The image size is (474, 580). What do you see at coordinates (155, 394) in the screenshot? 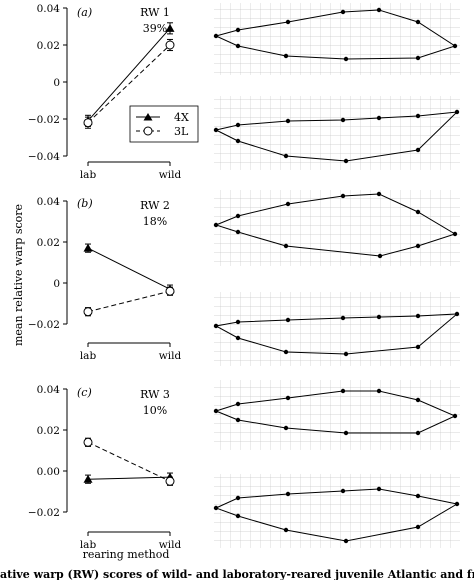
I see `panel-title: RW 3` at bounding box center [155, 394].